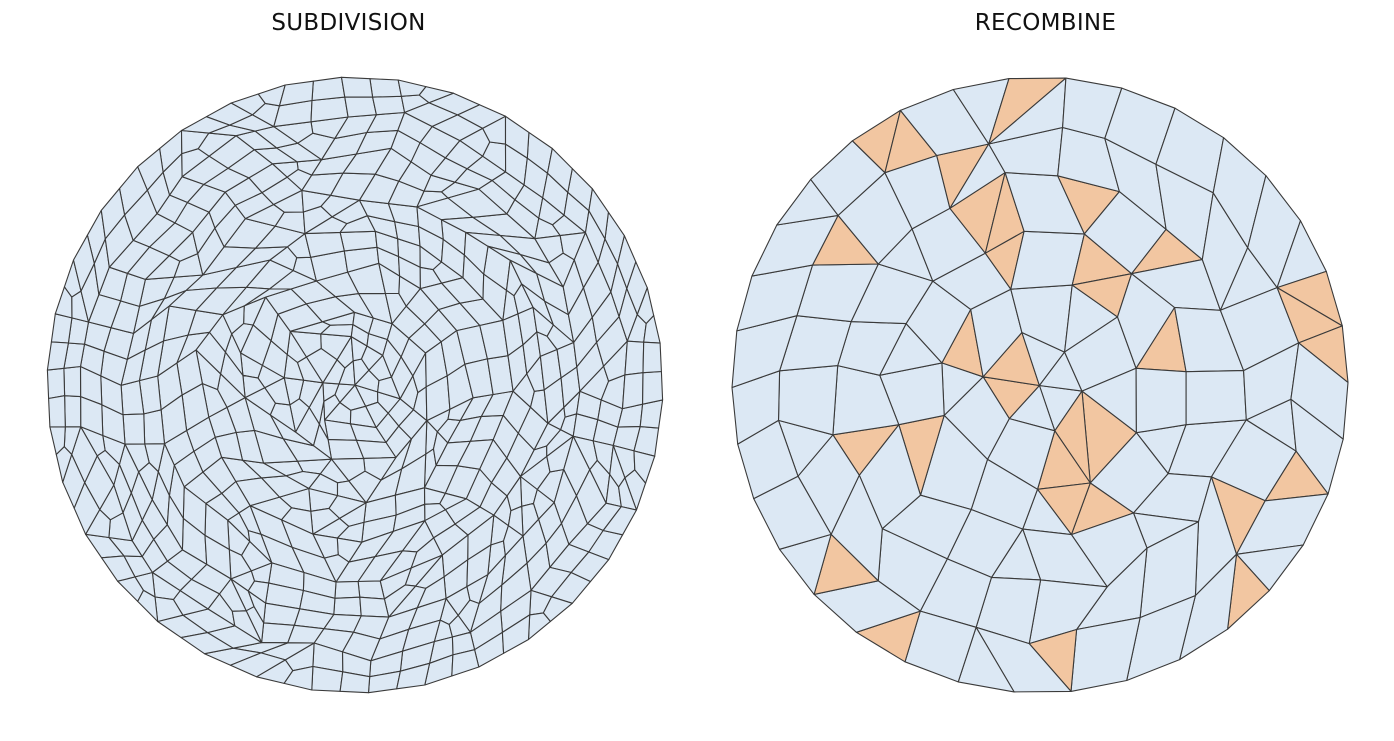 This screenshot has height=741, width=1394. What do you see at coordinates (348, 23) in the screenshot?
I see `subdivision-title: SUBDIVISION` at bounding box center [348, 23].